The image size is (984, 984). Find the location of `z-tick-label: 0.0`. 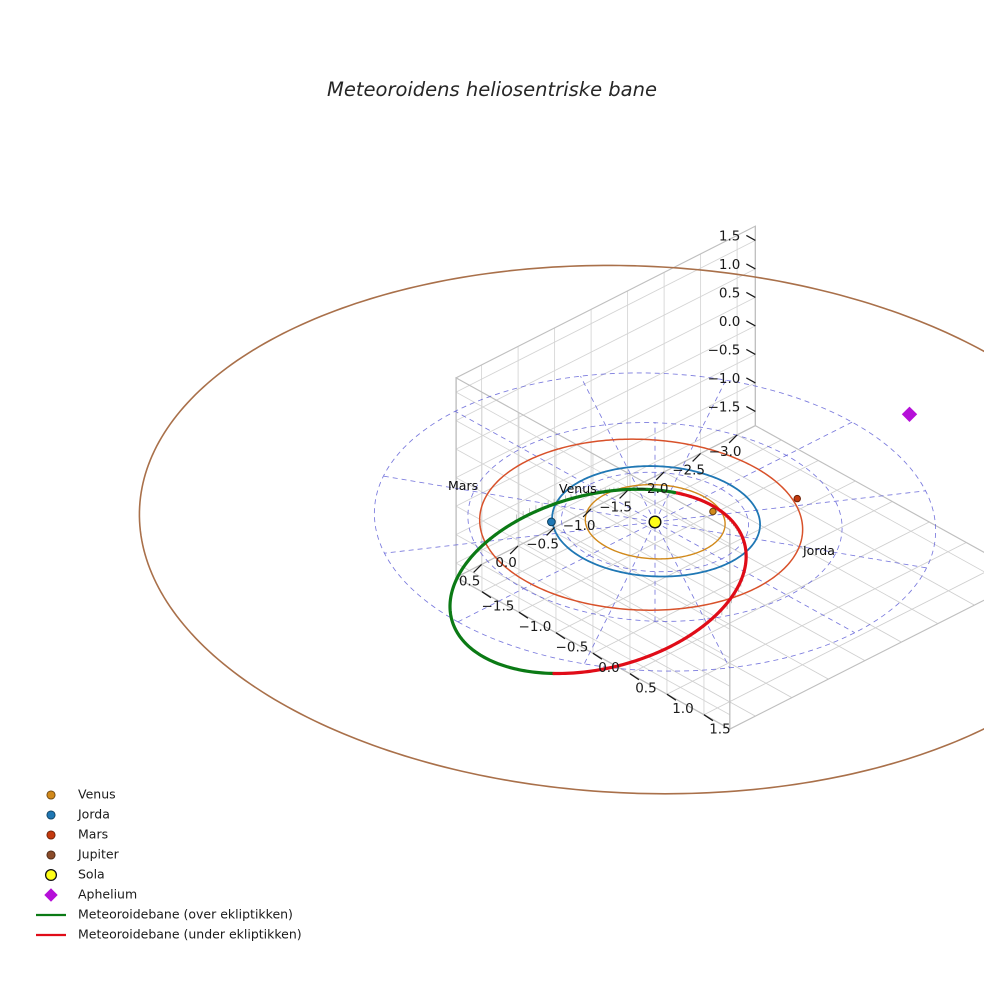

z-tick-label: 0.0 is located at coordinates (729, 322).